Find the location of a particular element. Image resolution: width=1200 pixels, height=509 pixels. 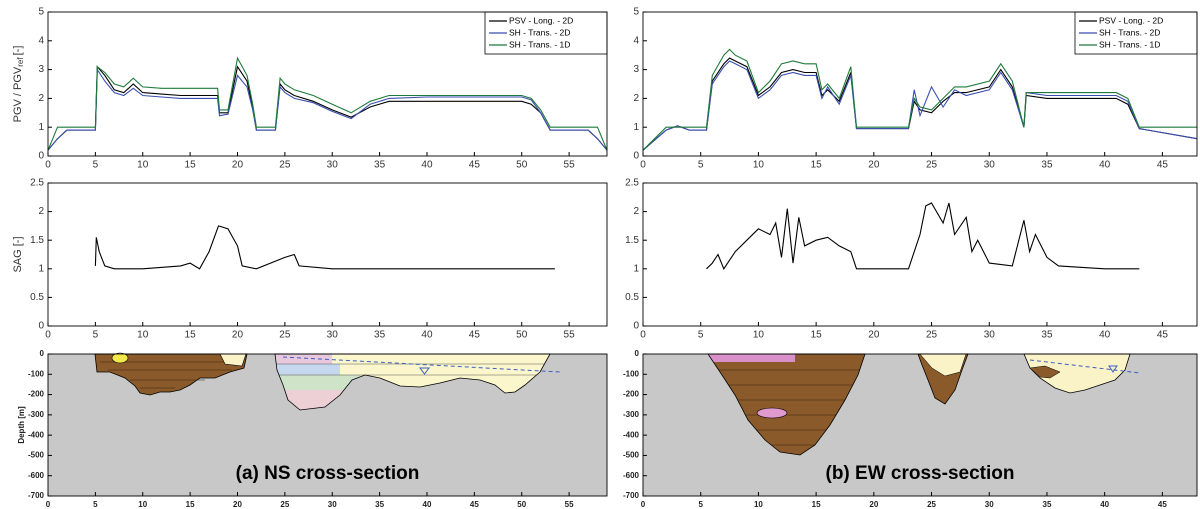

y-tick-label: 2.5 is located at coordinates (37, 183).